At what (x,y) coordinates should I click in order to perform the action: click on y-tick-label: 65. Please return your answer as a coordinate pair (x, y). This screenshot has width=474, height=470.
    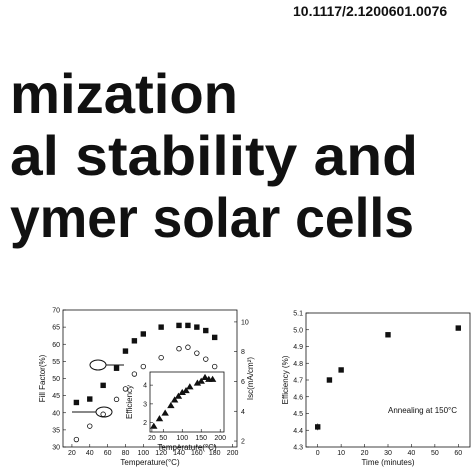
    Looking at the image, I should click on (56, 328).